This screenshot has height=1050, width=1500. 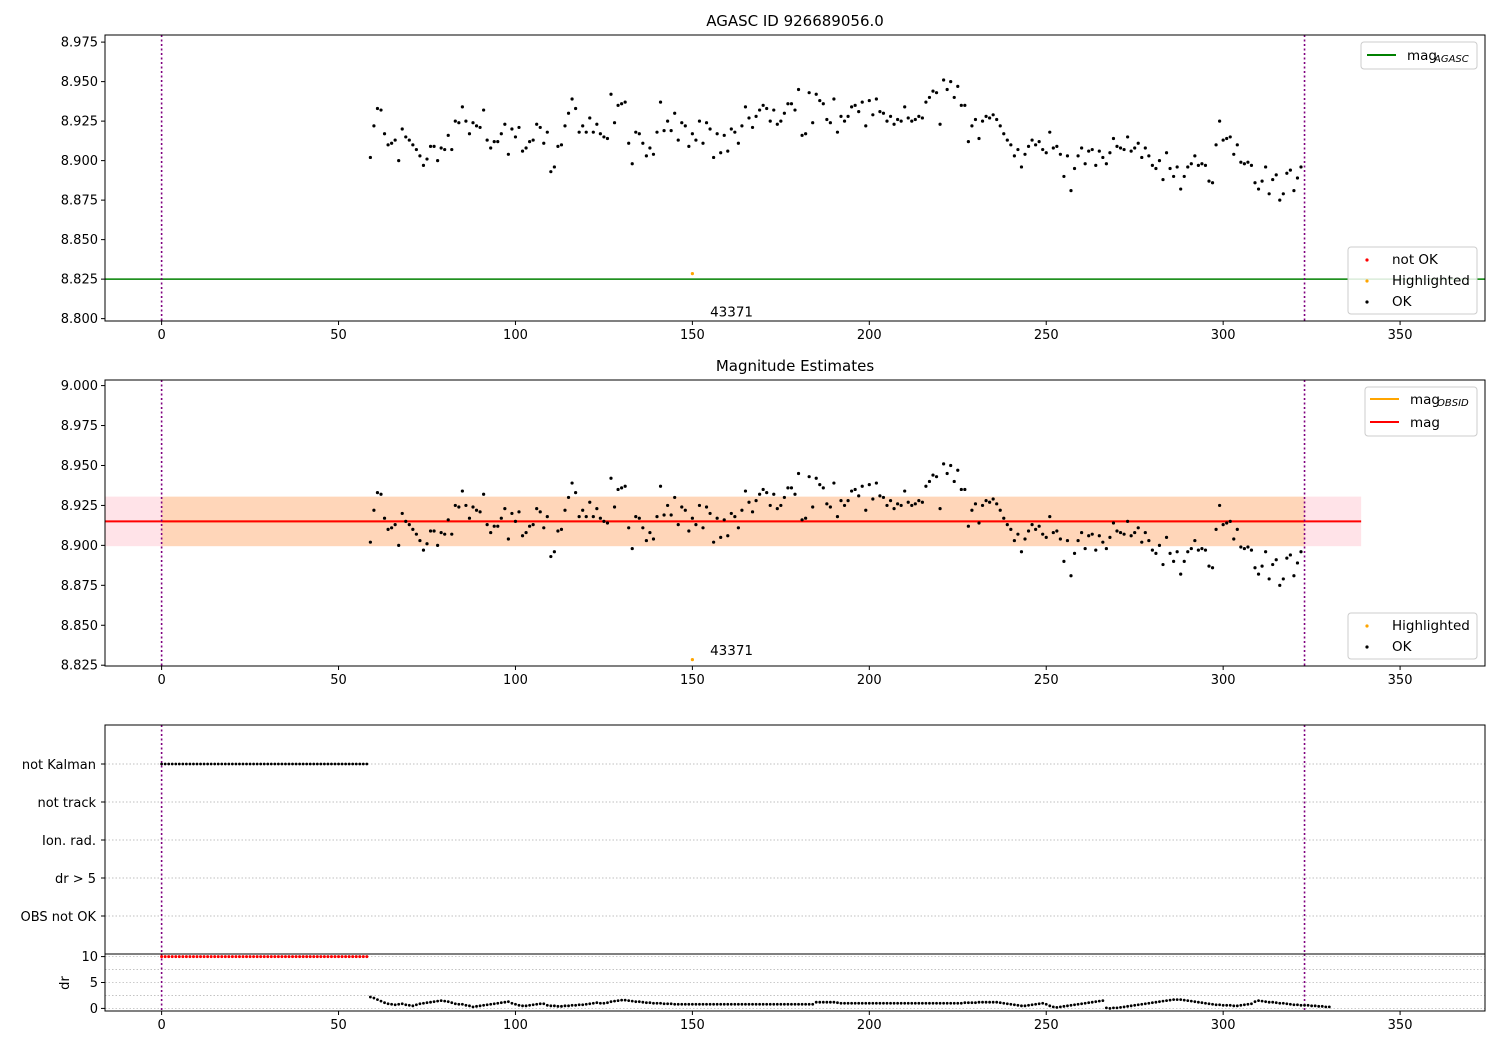 I want to click on agasc-legend-top-box, so click(x=1419, y=55).